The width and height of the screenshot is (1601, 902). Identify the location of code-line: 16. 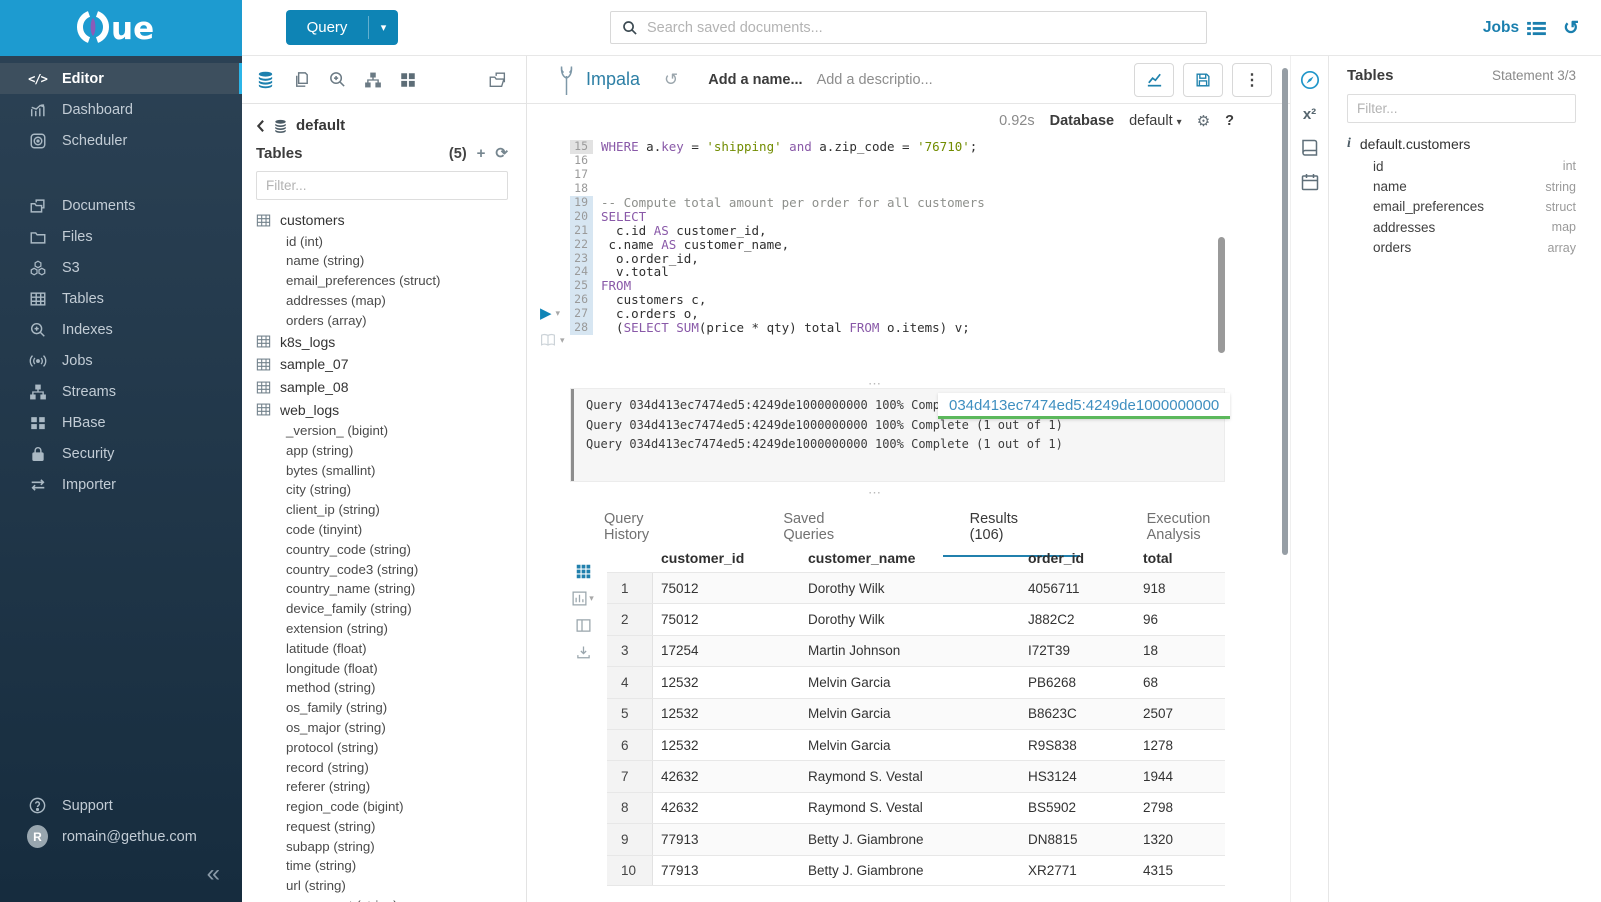
(581, 159).